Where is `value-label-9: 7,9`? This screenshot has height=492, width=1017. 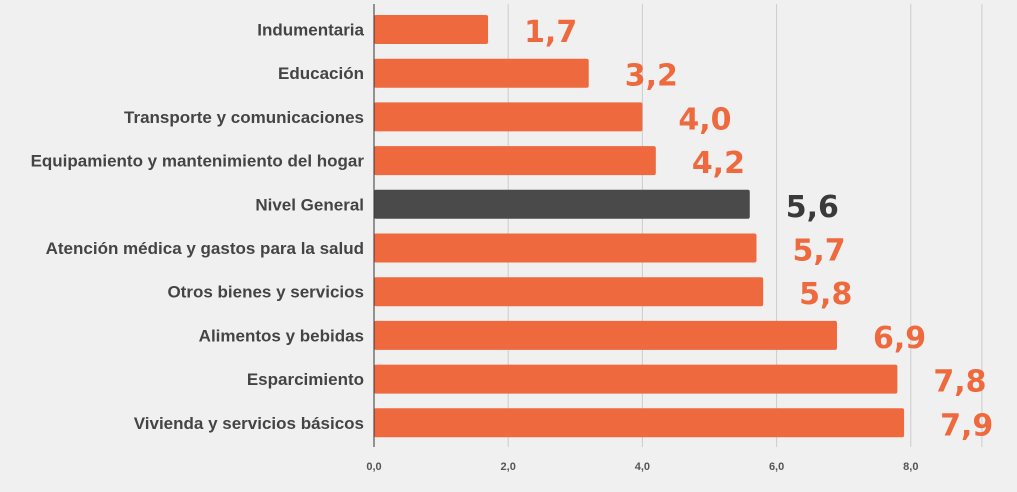 value-label-9: 7,9 is located at coordinates (966, 425).